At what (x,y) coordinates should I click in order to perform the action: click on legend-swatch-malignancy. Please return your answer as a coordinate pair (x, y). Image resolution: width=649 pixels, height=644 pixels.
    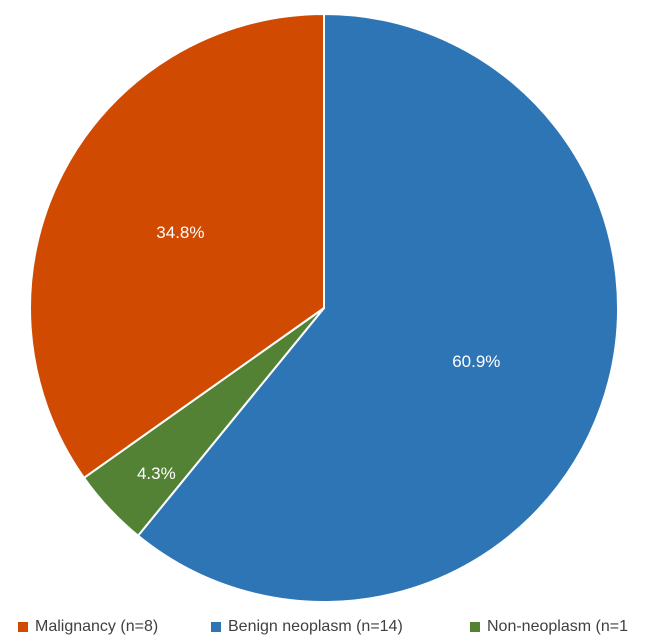
    Looking at the image, I should click on (23, 627).